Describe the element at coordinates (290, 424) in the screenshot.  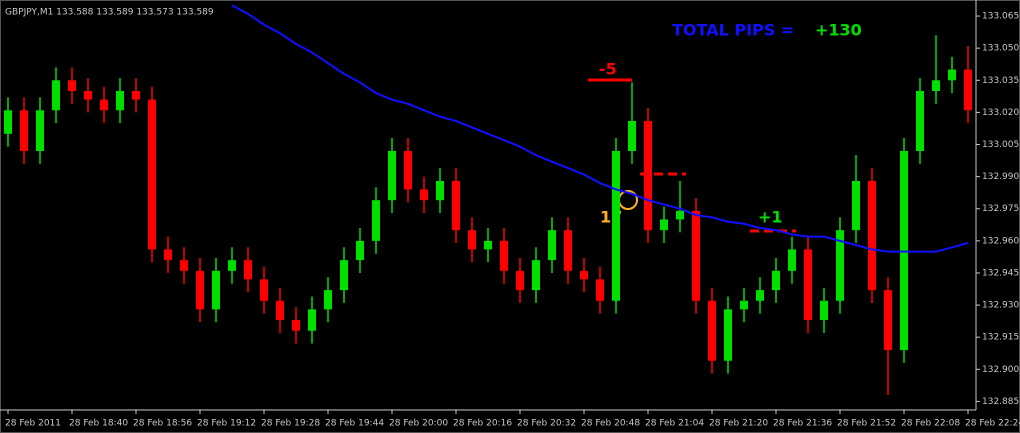
I see `x-tick-label: 28 Feb 19:28` at that location.